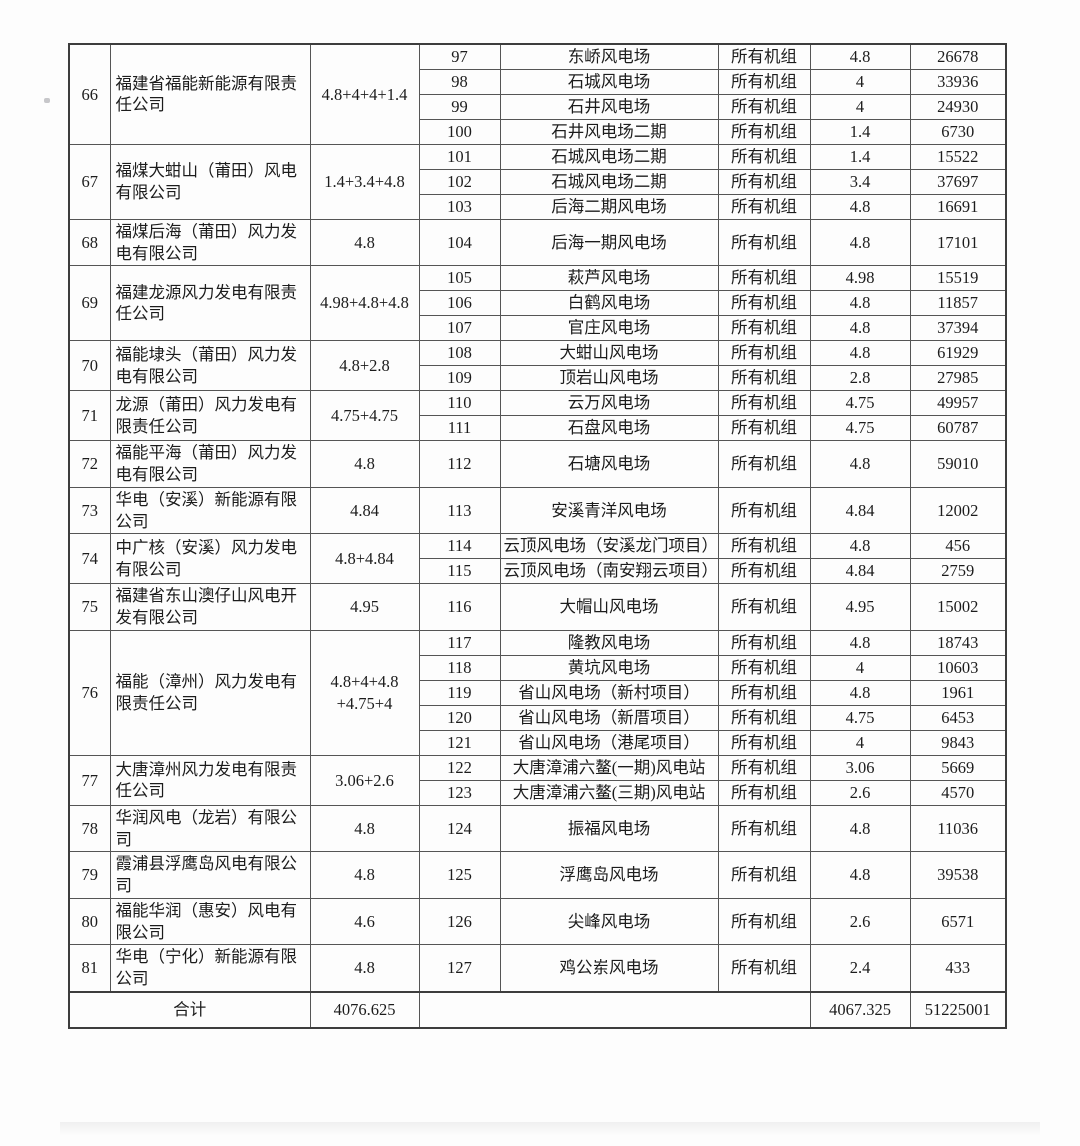  What do you see at coordinates (364, 607) in the screenshot?
I see `owner-capacity-cell: 4.95` at bounding box center [364, 607].